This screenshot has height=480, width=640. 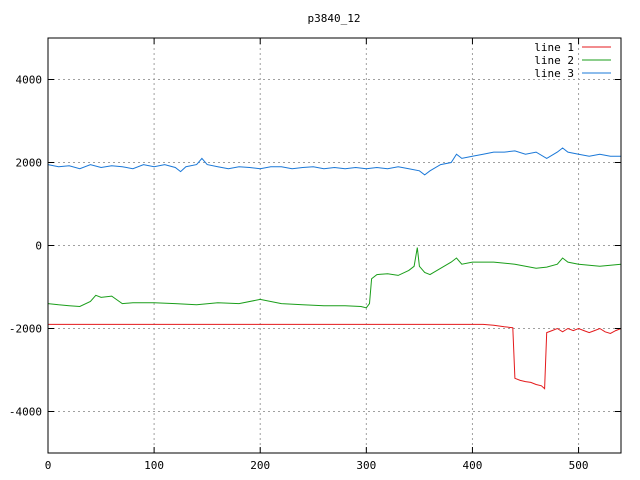 I want to click on x-tick-label: 300, so click(x=366, y=465).